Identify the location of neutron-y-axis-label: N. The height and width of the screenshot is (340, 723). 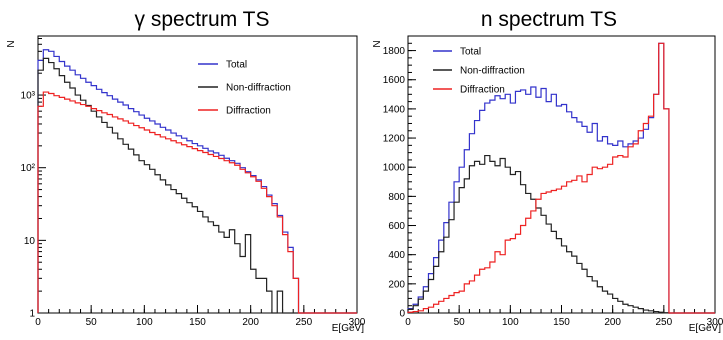
(377, 43).